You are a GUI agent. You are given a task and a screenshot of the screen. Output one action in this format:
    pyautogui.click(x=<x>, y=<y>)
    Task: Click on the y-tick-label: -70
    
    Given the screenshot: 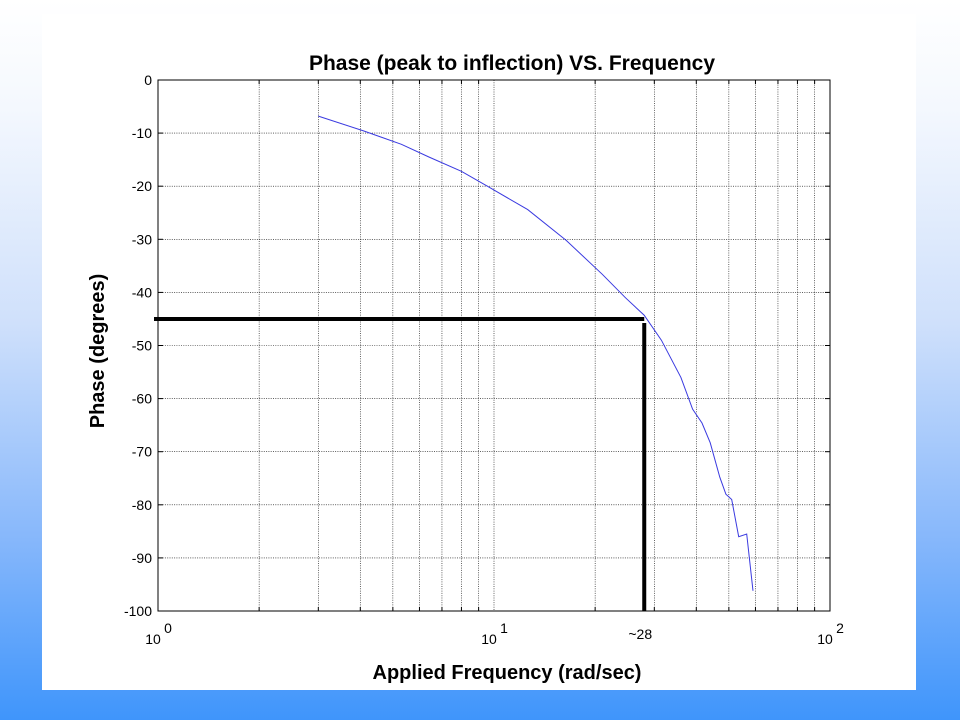 What is the action you would take?
    pyautogui.click(x=142, y=452)
    